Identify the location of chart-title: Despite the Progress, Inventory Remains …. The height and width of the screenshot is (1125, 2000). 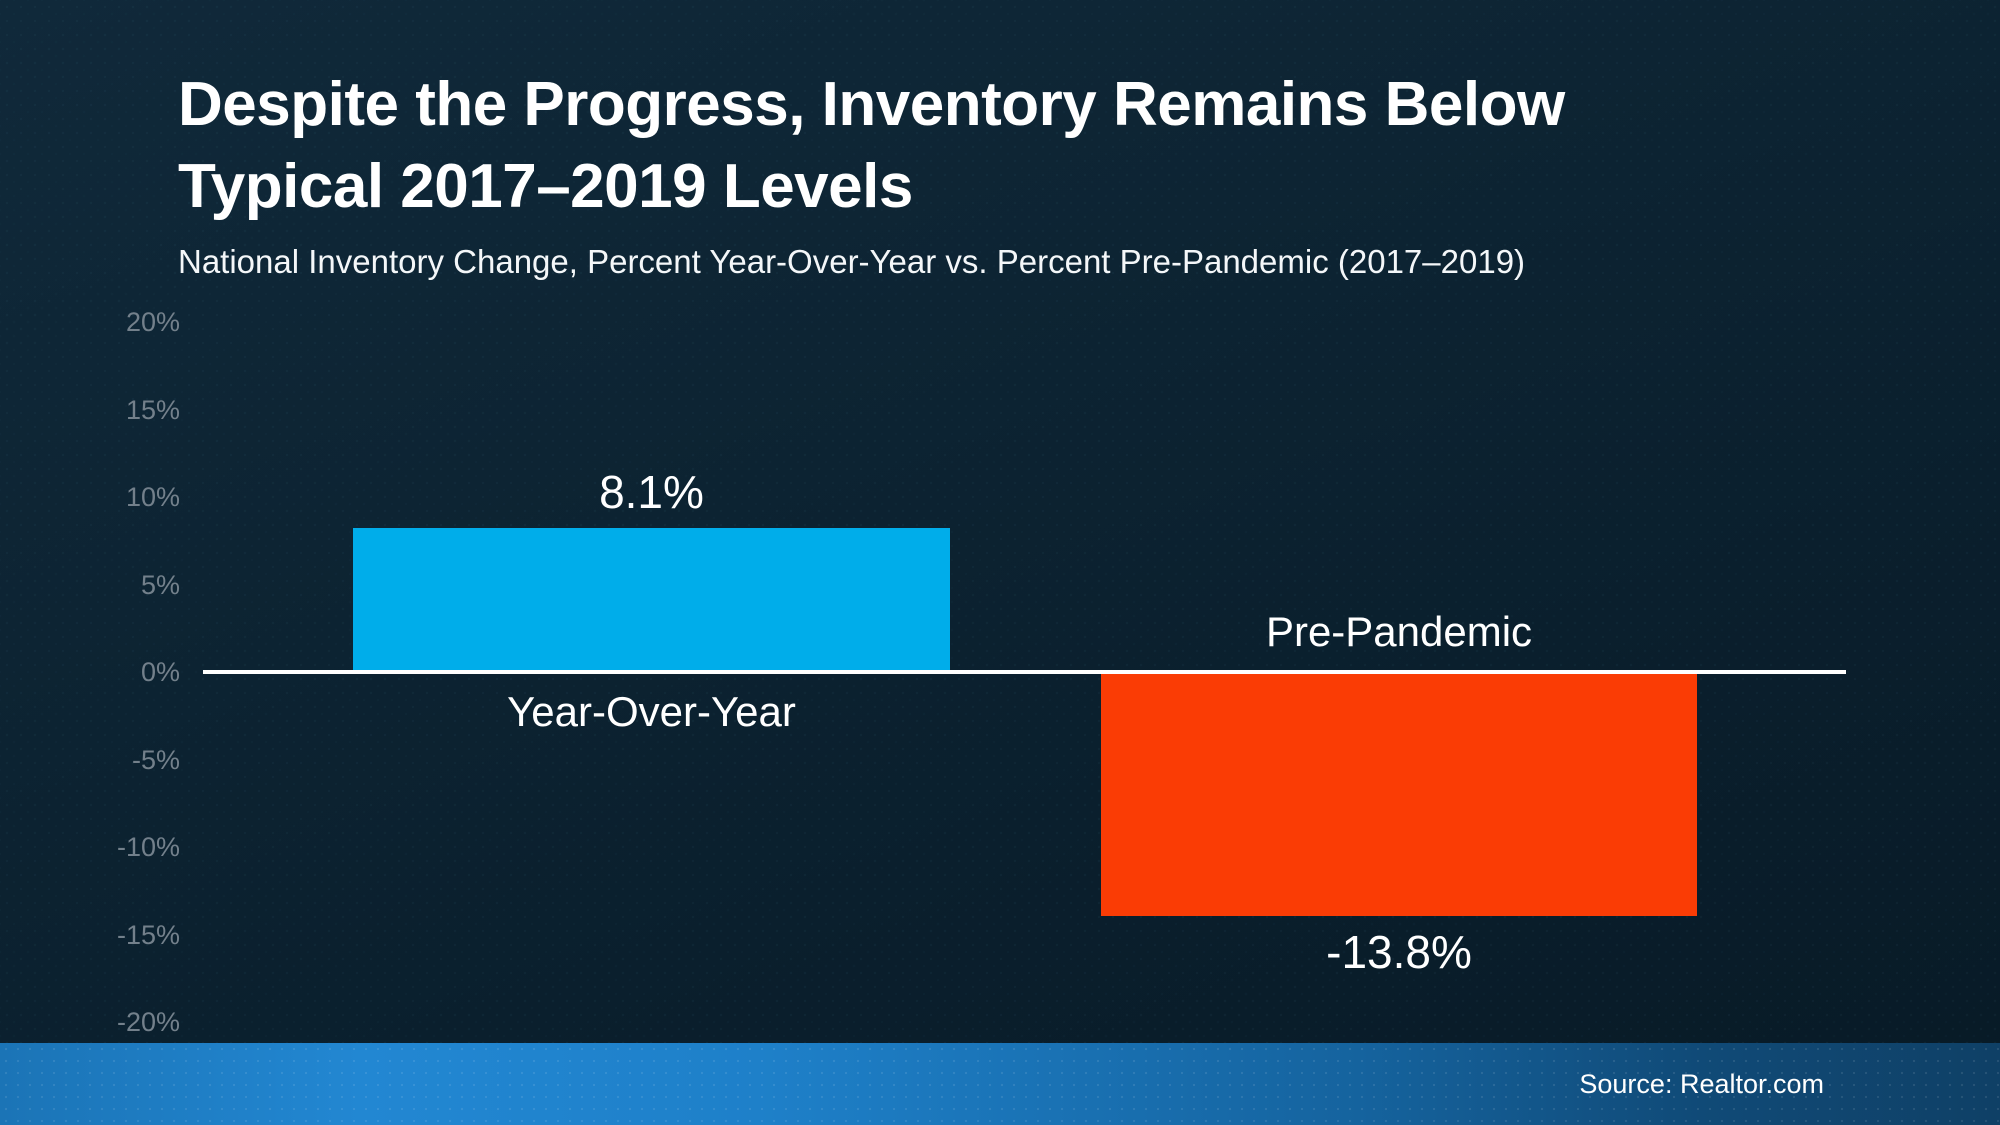
(871, 146).